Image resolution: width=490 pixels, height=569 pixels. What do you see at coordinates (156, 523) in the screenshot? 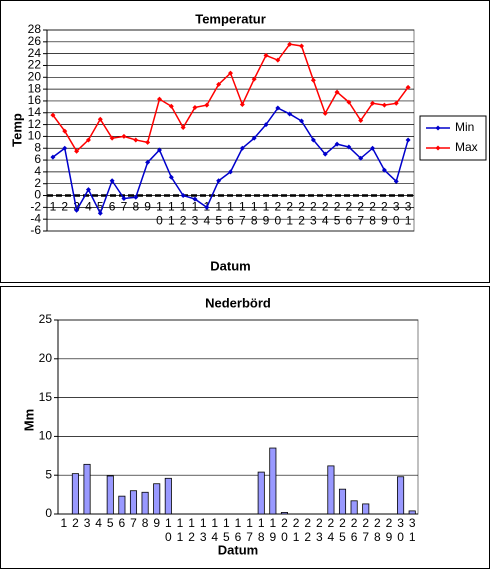
I see `x-tick-label: 9` at bounding box center [156, 523].